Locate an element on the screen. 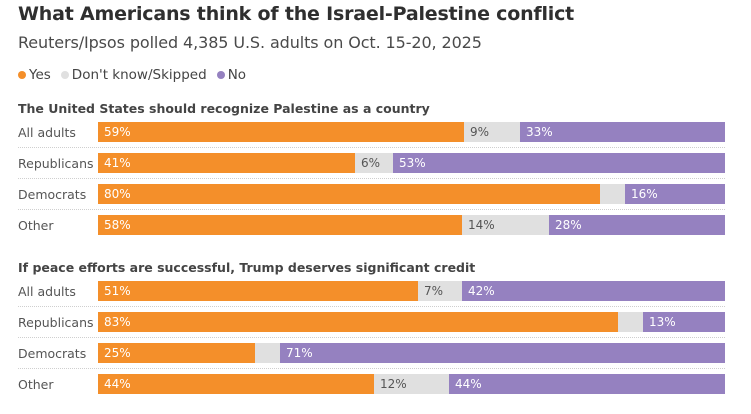 Image resolution: width=751 pixels, height=414 pixels. data-label: 41% is located at coordinates (117, 163).